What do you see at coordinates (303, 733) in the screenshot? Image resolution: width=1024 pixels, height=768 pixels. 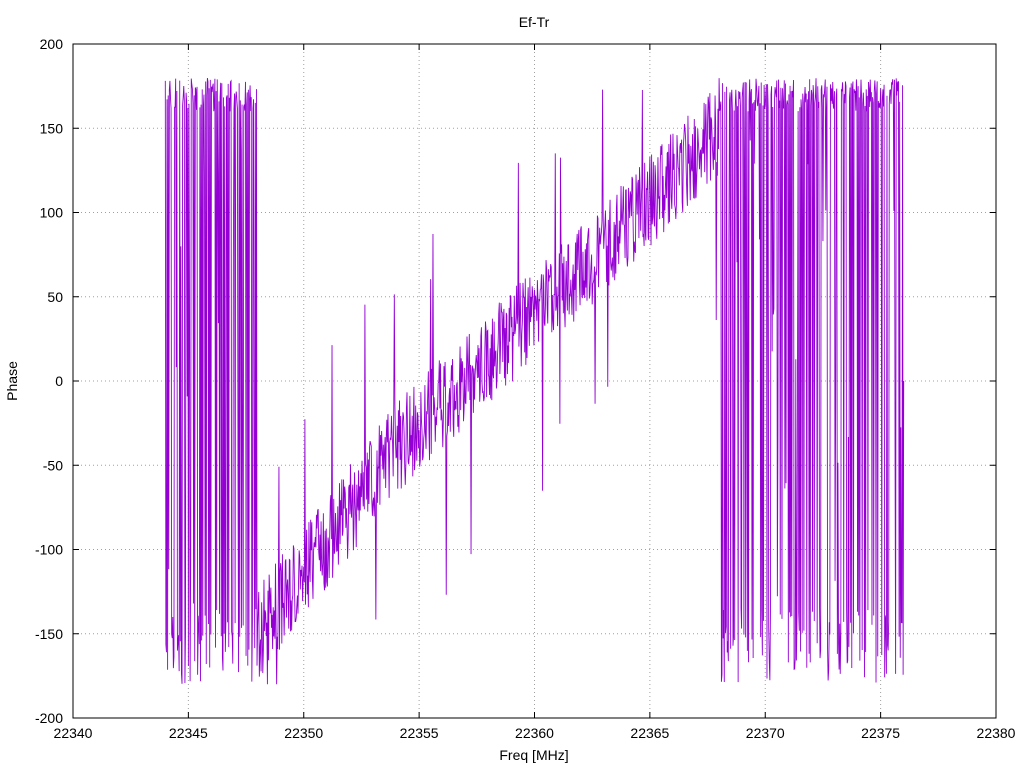 I see `x-tick-label: 22350` at bounding box center [303, 733].